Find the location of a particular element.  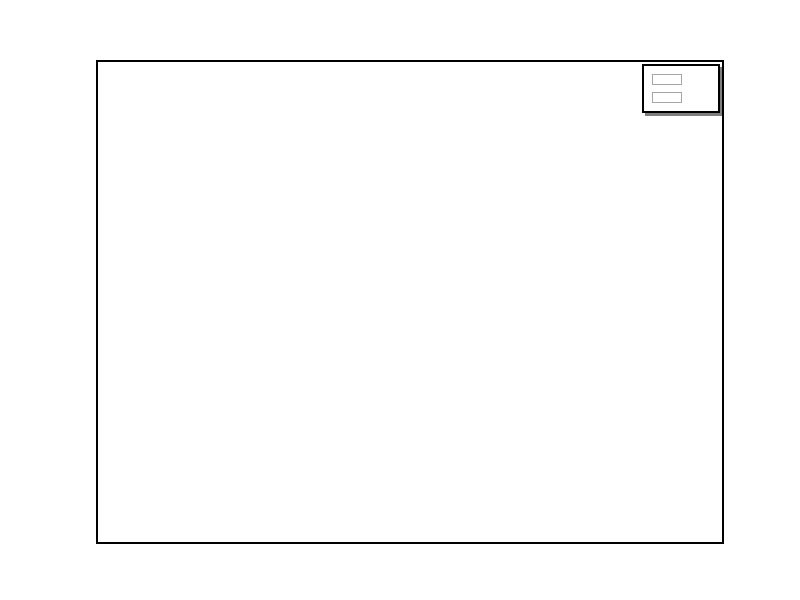

legend is located at coordinates (681, 88).